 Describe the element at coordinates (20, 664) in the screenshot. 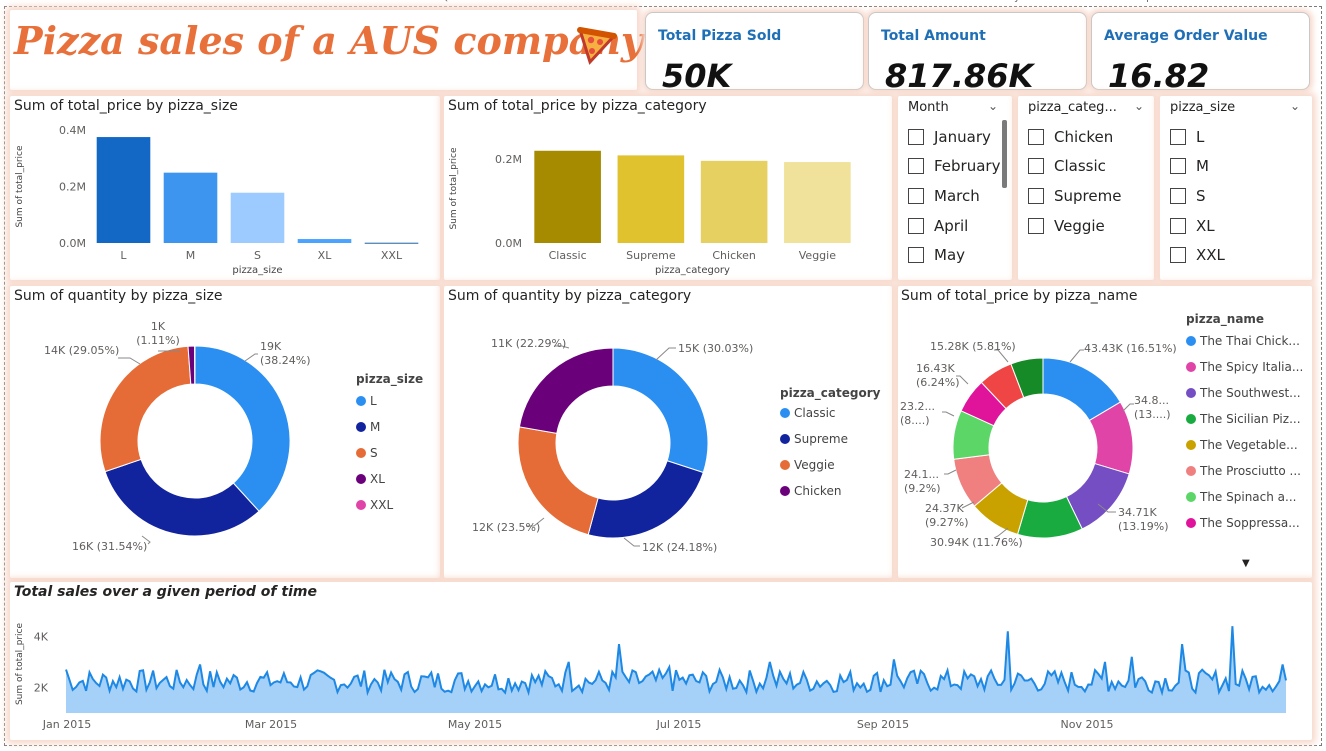

I see `y-axis-label: Sum of total_price` at that location.